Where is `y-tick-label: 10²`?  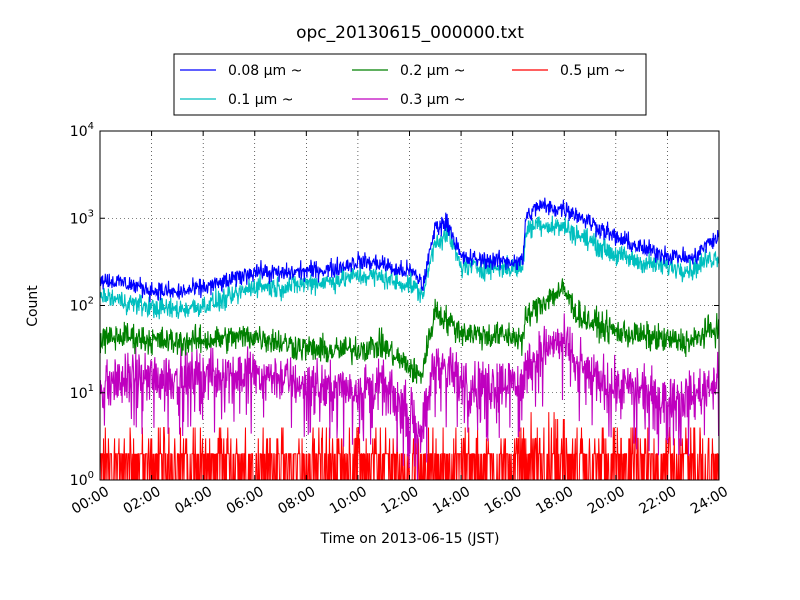
y-tick-label: 10² is located at coordinates (82, 305).